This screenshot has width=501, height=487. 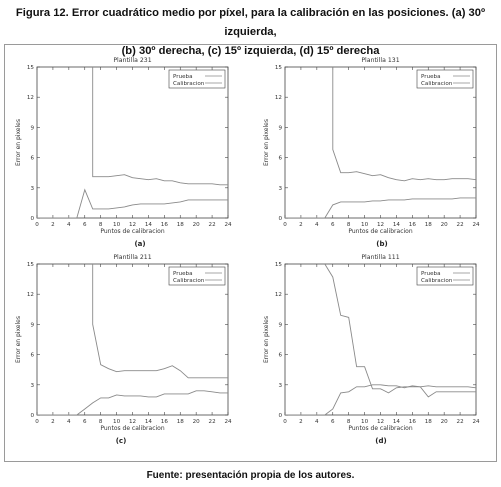 I want to click on chart-title: Plantilla 231, so click(x=132, y=60).